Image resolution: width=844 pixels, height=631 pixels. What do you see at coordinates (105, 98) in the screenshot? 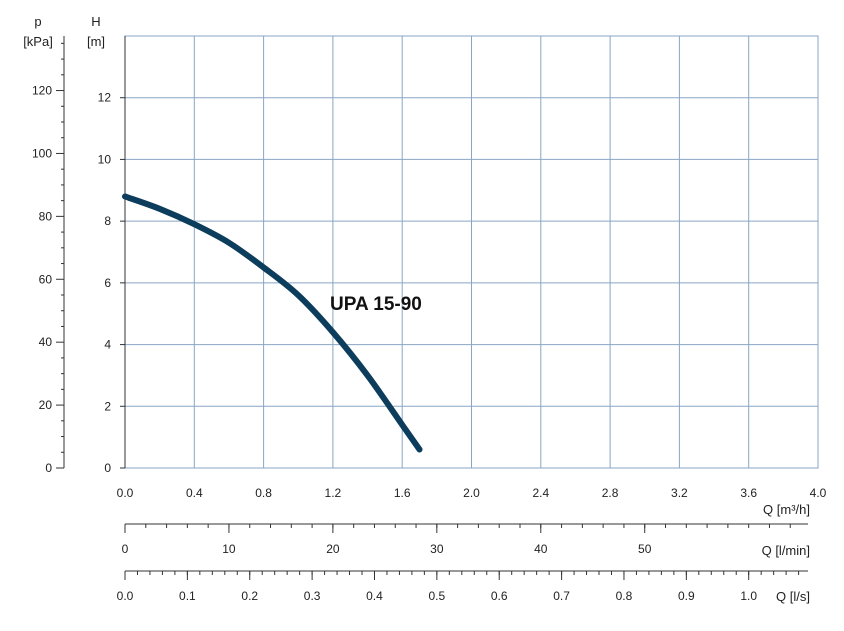
I see `head-tick-label: 12` at bounding box center [105, 98].